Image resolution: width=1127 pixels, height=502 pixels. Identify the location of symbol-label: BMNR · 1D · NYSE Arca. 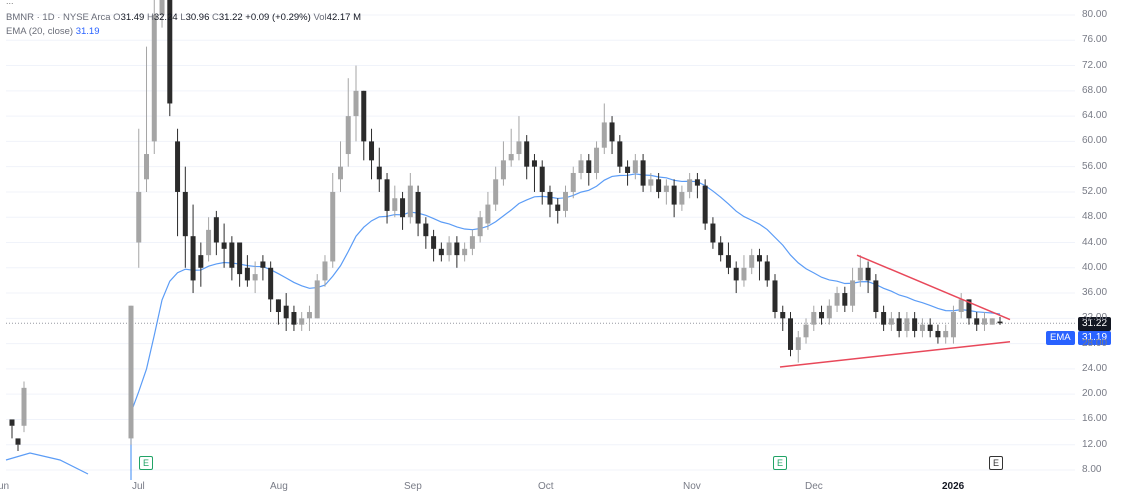
(58, 17).